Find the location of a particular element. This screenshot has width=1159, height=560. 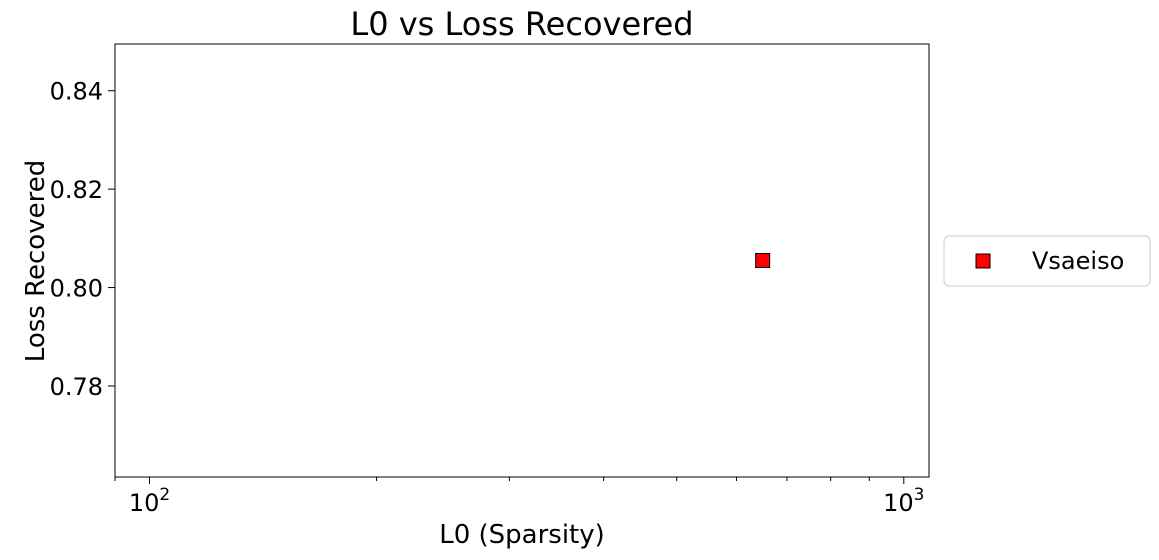

x-axis-label: L0 (Sparsity) is located at coordinates (522, 535).